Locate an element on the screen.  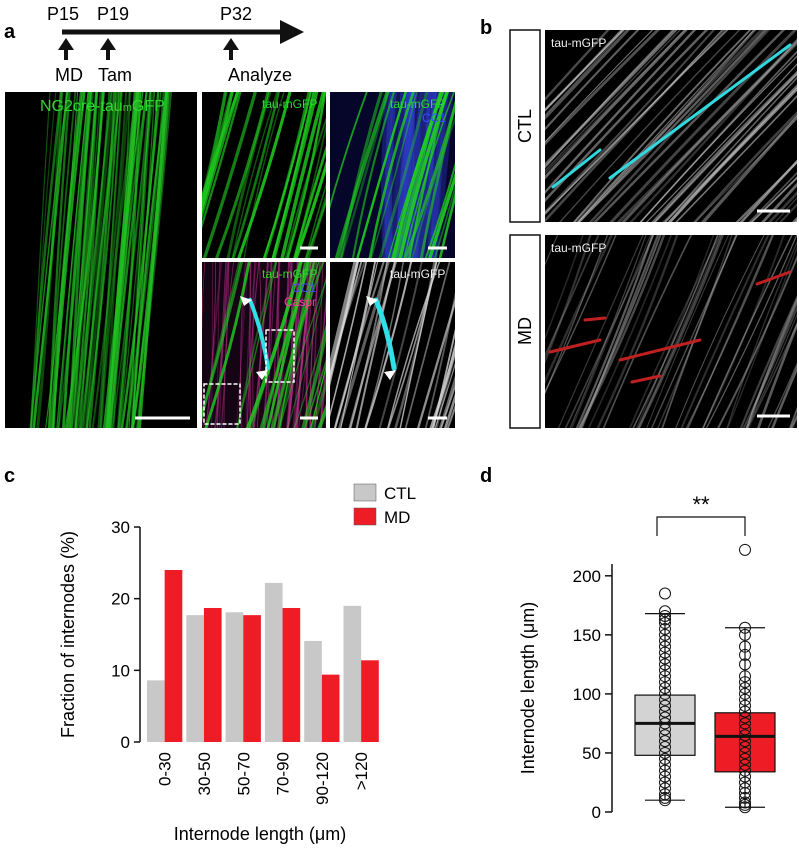
micrograph is located at coordinates (671, 126).